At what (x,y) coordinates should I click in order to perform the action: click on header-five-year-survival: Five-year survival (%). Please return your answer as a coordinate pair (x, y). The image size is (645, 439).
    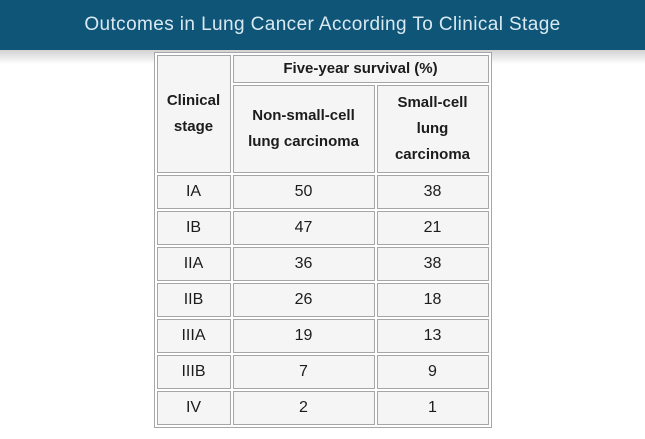
    Looking at the image, I should click on (360, 69).